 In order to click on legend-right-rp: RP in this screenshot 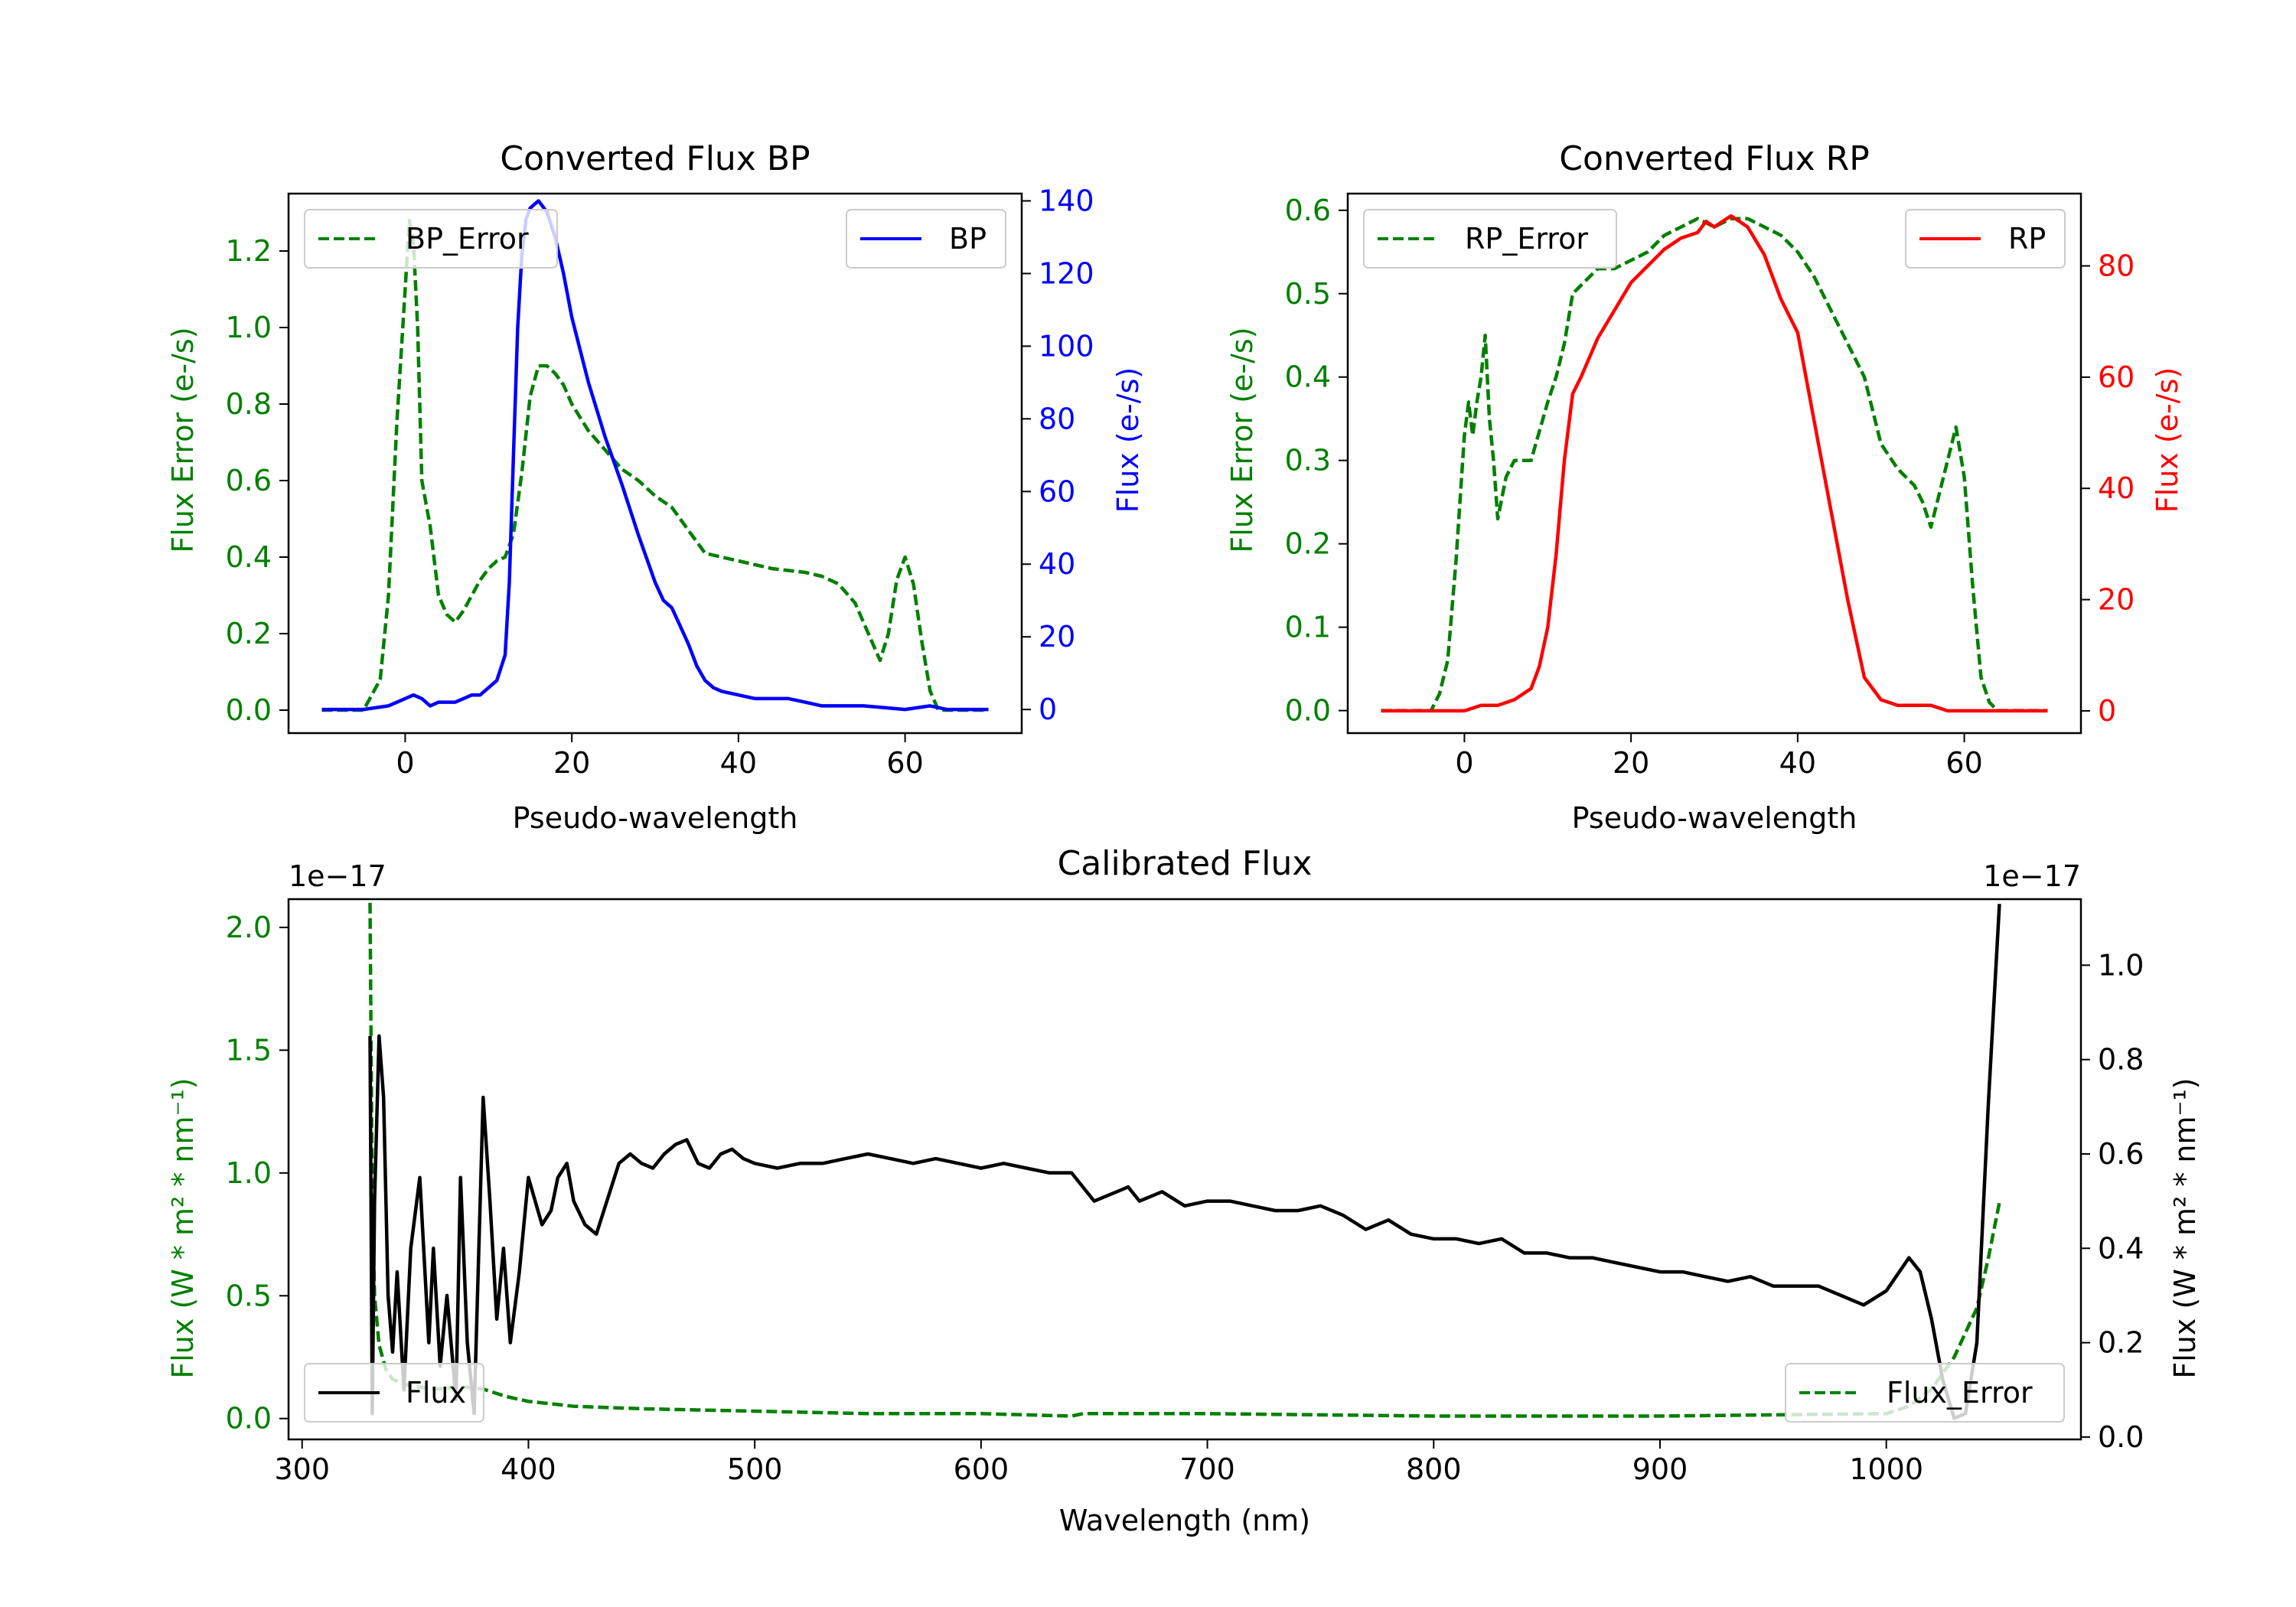, I will do `click(1985, 239)`.